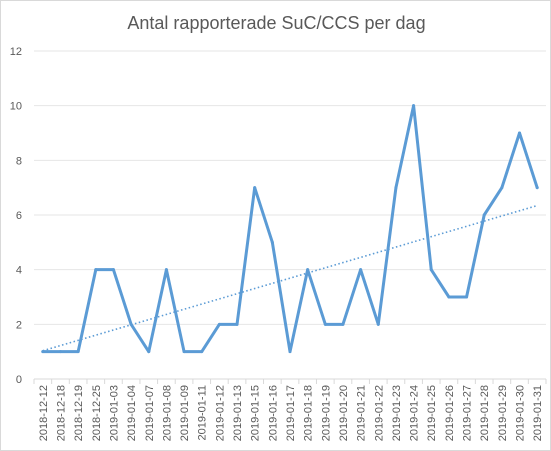 The width and height of the screenshot is (551, 451). What do you see at coordinates (326, 413) in the screenshot?
I see `x-tick-label: 2019-01-19` at bounding box center [326, 413].